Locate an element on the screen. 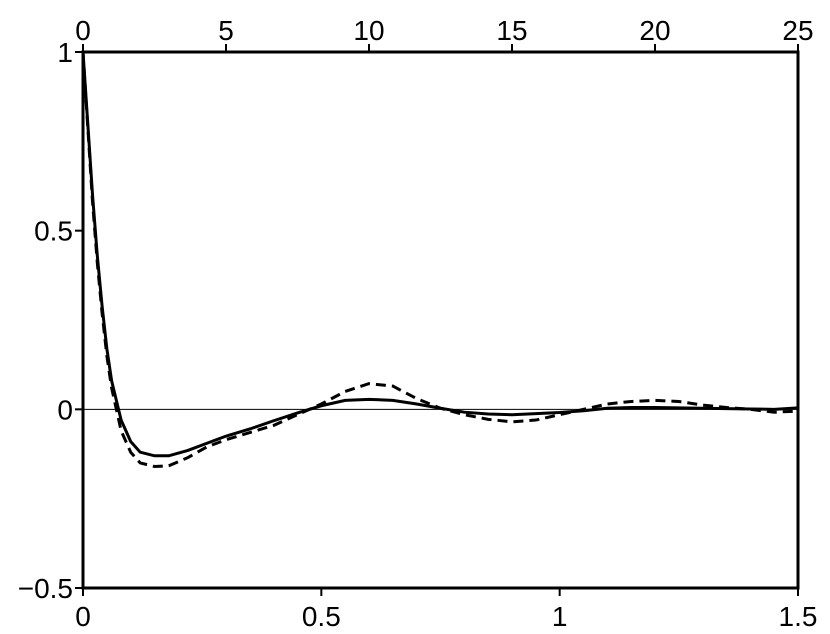 This screenshot has width=830, height=634. x2-tick-label: 25 is located at coordinates (797, 30).